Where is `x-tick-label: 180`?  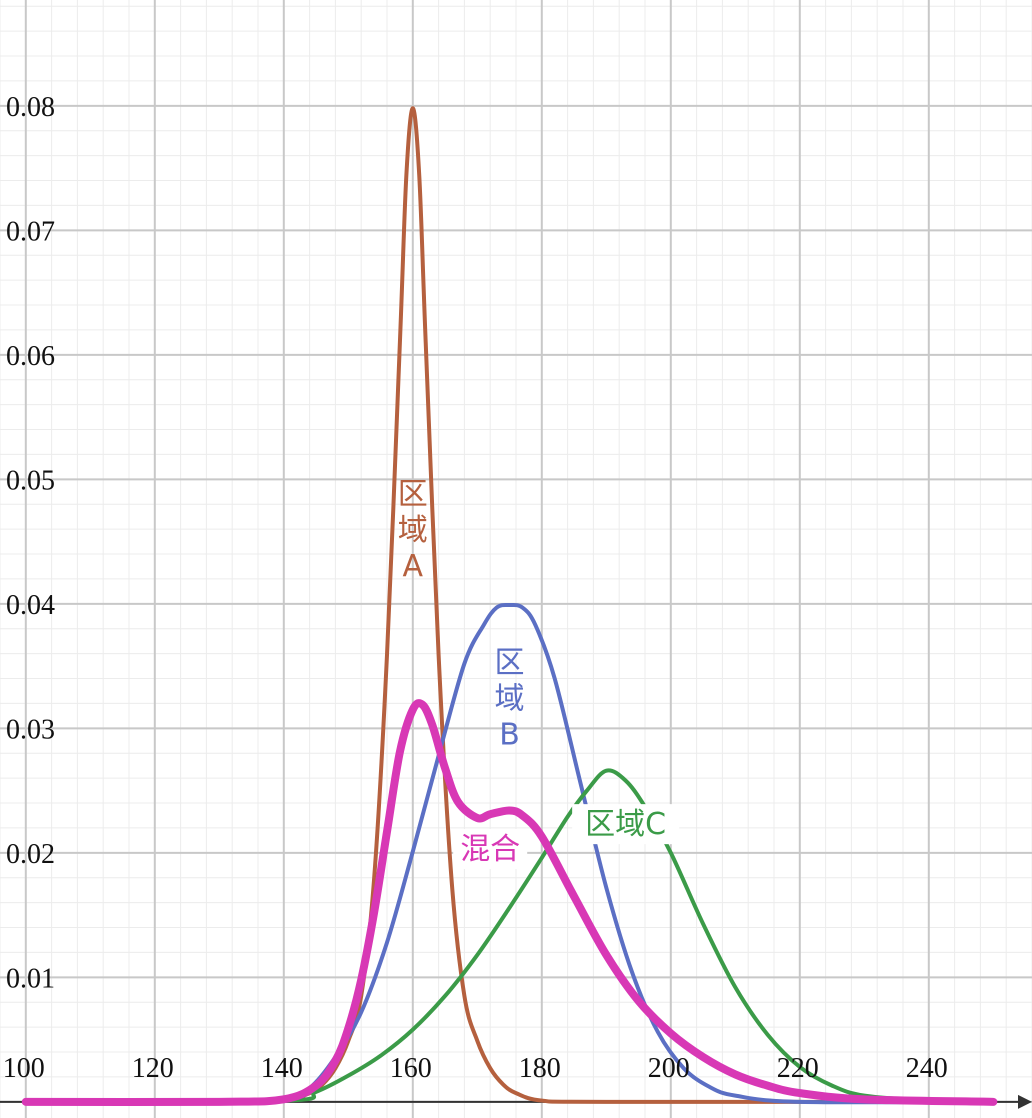 x-tick-label: 180 is located at coordinates (540, 1068).